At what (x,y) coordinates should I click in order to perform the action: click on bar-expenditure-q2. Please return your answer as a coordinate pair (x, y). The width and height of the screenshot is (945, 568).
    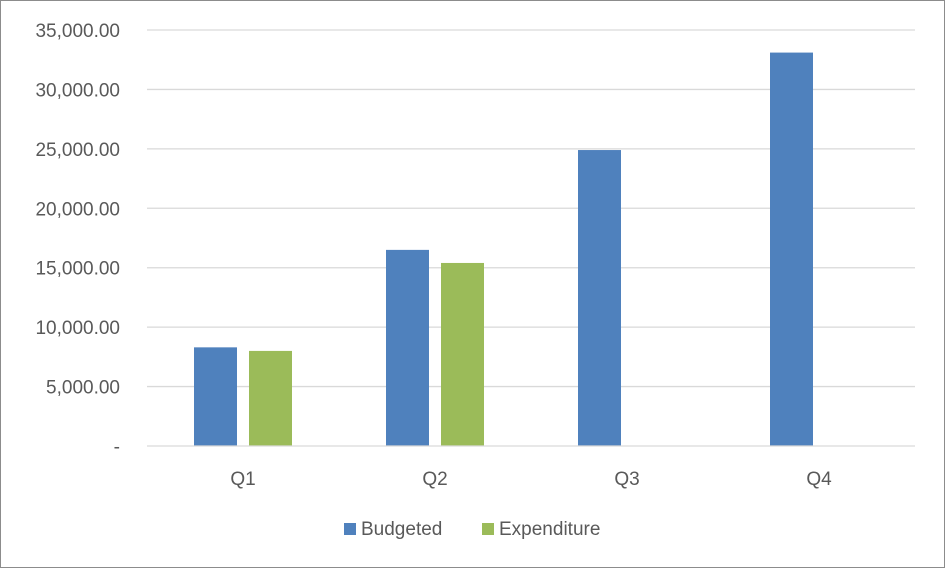
    Looking at the image, I should click on (462, 354).